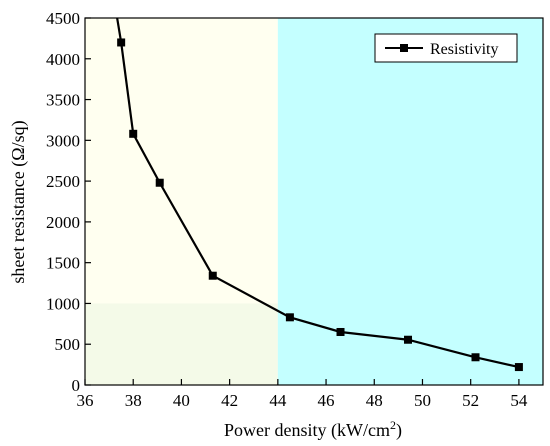 The image size is (550, 446). I want to click on x-tick-label: 36, so click(85, 400).